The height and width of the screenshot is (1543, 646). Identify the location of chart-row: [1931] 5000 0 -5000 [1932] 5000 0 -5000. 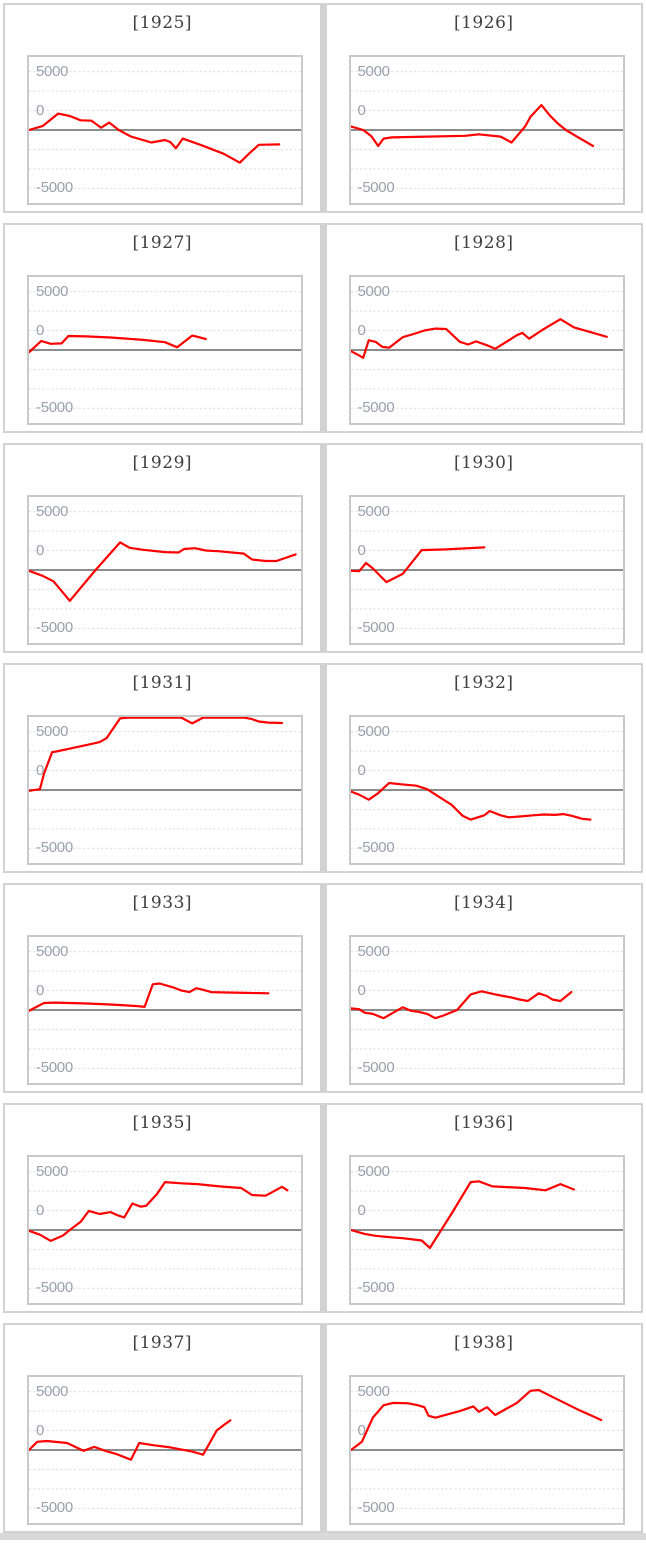
(323, 768).